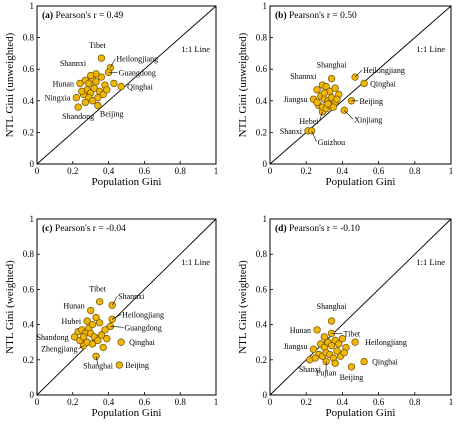 This screenshot has height=429, width=474. What do you see at coordinates (270, 171) in the screenshot?
I see `panel-b-x-tick-label: 0` at bounding box center [270, 171].